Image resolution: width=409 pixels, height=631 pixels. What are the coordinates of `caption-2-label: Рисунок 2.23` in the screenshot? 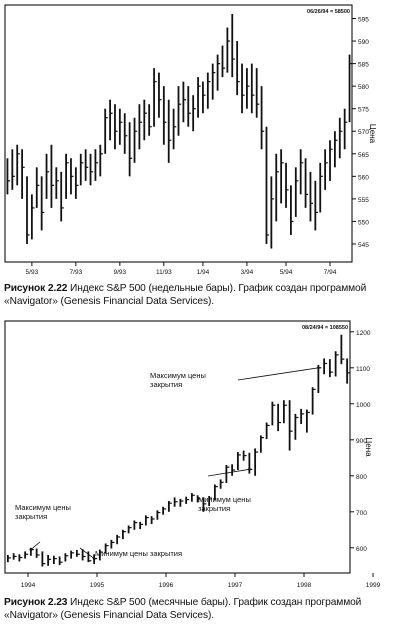 It's located at (36, 602).